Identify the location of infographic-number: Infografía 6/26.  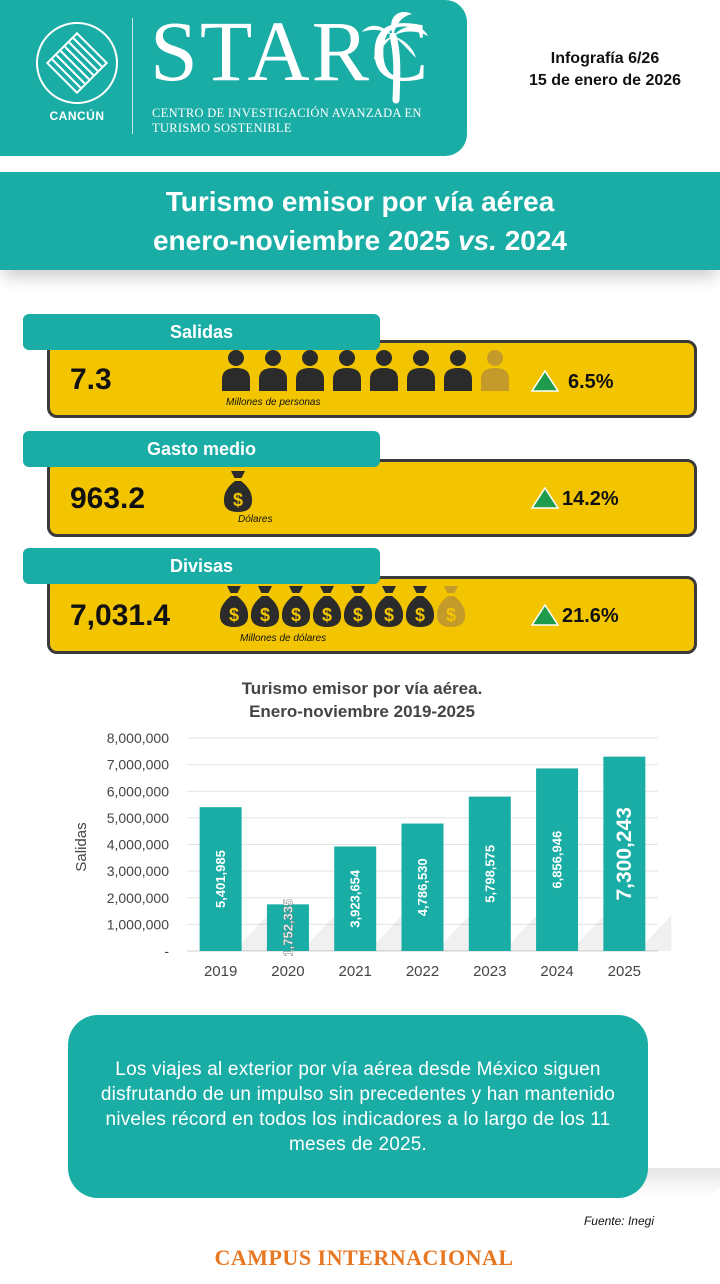
(605, 58).